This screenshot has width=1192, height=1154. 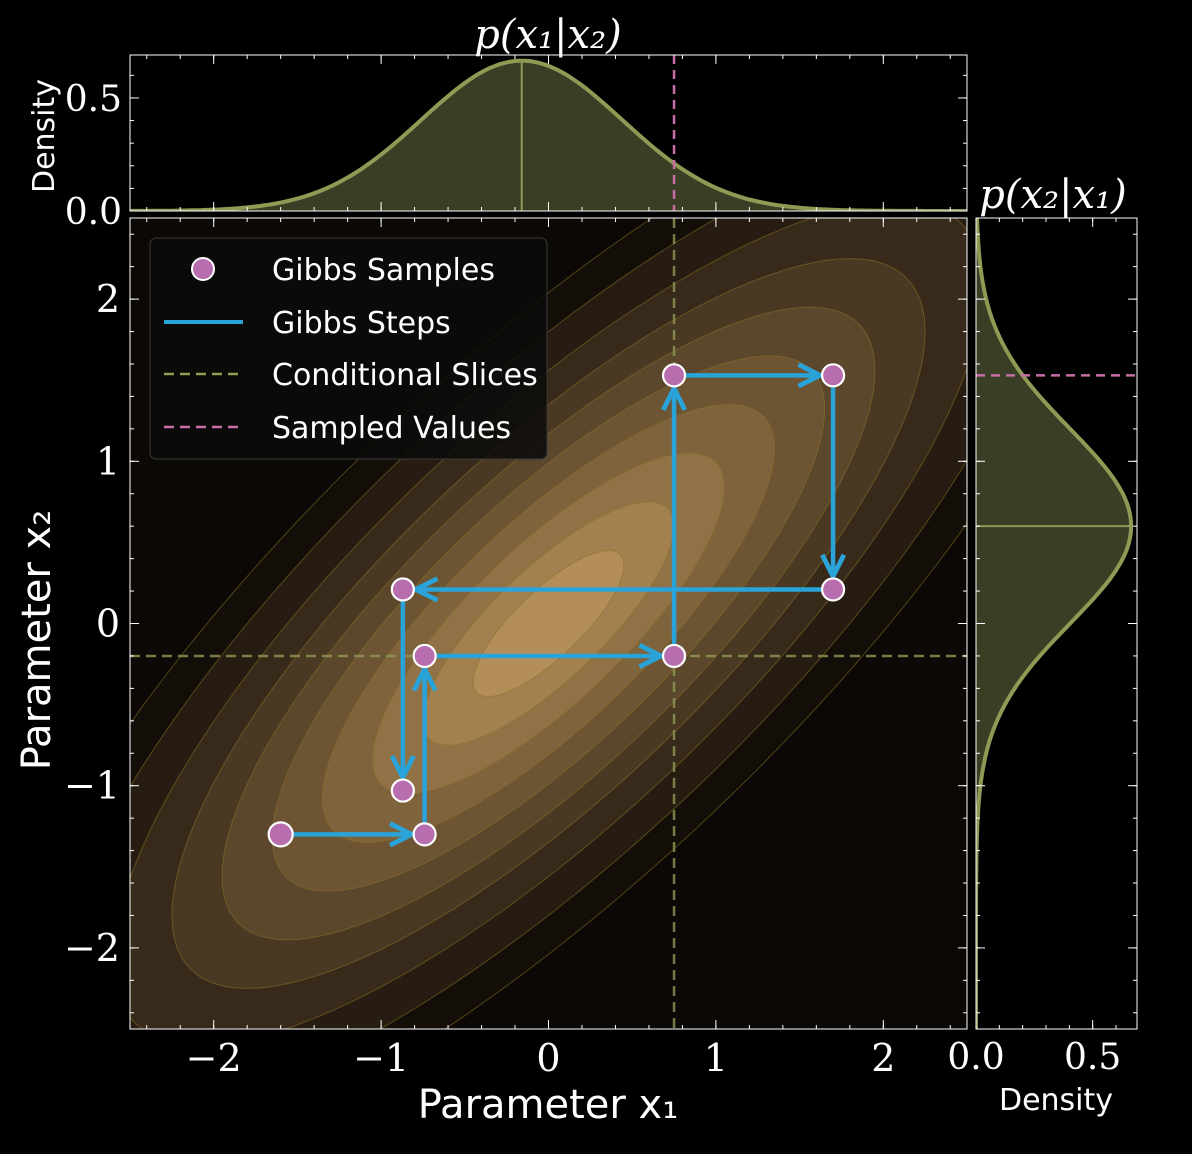 What do you see at coordinates (548, 1105) in the screenshot?
I see `x-axis-label: Parameter x₁` at bounding box center [548, 1105].